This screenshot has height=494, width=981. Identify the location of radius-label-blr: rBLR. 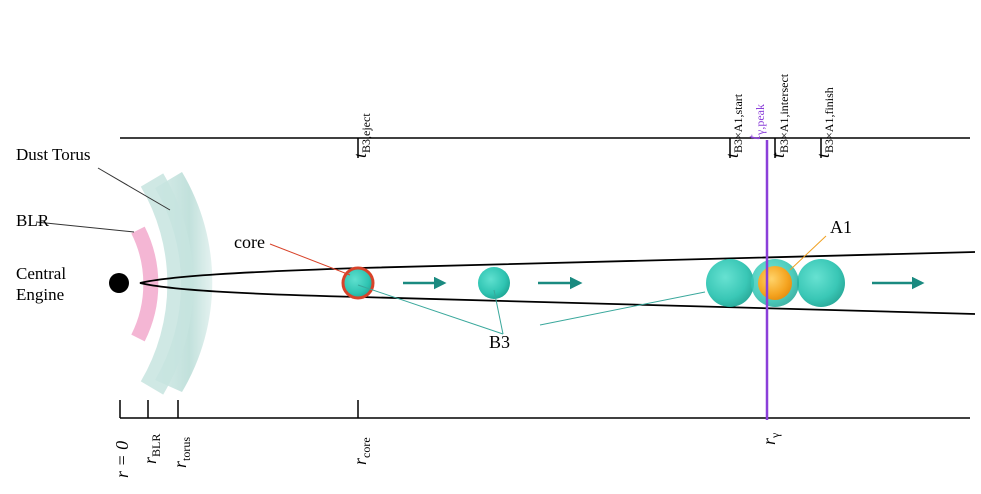
(151, 449).